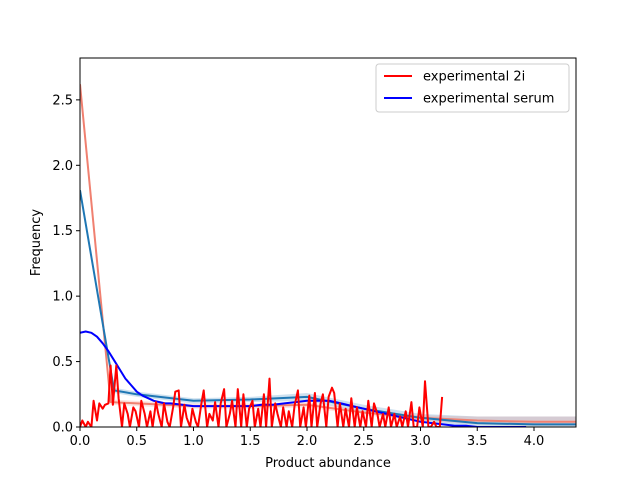 The image size is (640, 480). Describe the element at coordinates (62, 297) in the screenshot. I see `y-tick-label: 1.0` at that location.